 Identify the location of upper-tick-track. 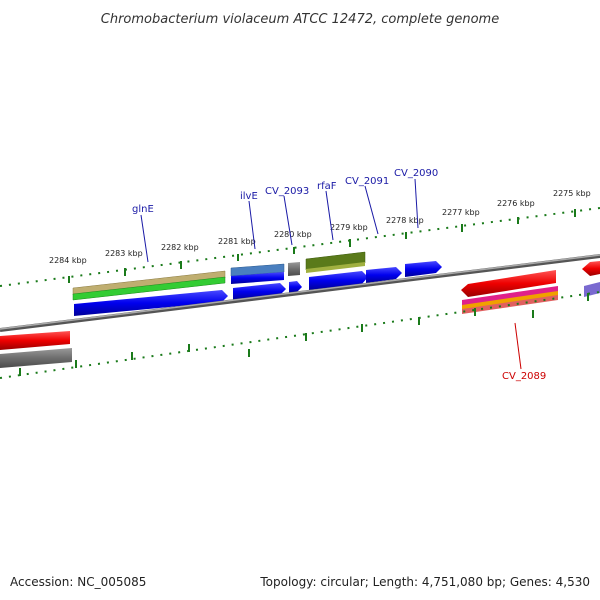
(300, 247).